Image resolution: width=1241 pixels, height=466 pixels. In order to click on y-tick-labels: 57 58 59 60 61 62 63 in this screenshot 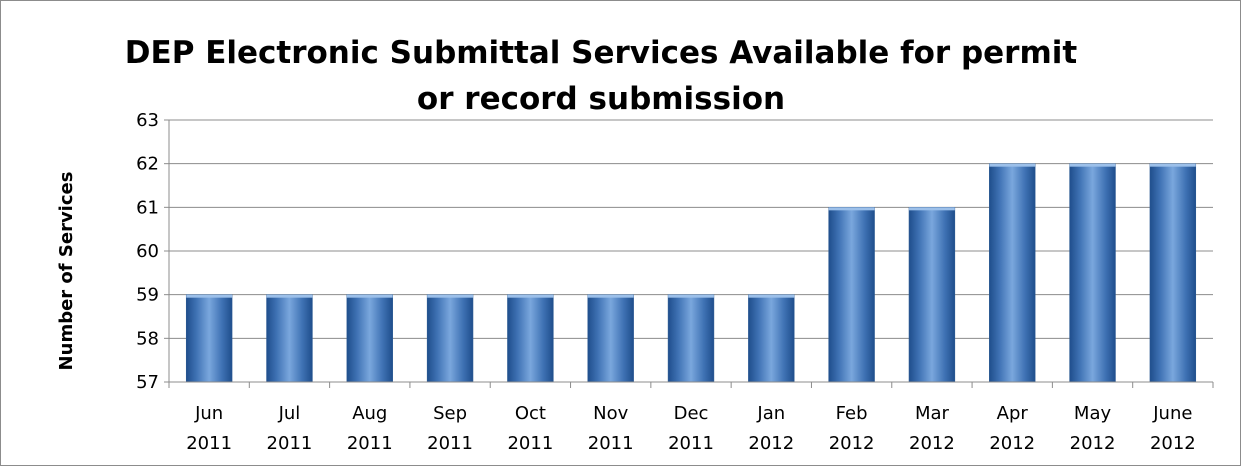, I will do `click(152, 251)`.